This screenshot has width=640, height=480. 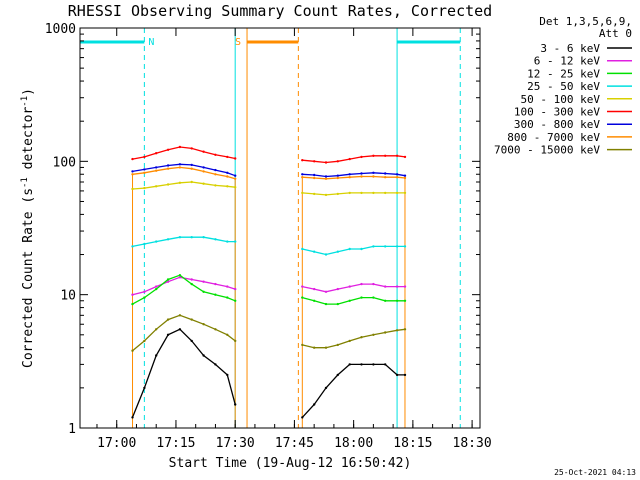 What do you see at coordinates (238, 42) in the screenshot?
I see `marker-label-S: S` at bounding box center [238, 42].